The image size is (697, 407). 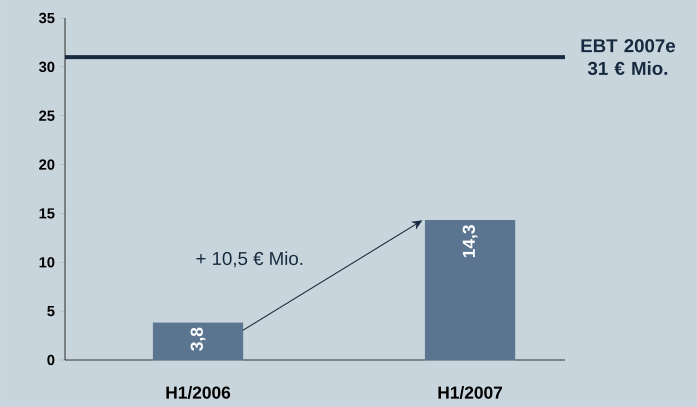 What do you see at coordinates (50, 360) in the screenshot?
I see `y-tick-label: 0` at bounding box center [50, 360].